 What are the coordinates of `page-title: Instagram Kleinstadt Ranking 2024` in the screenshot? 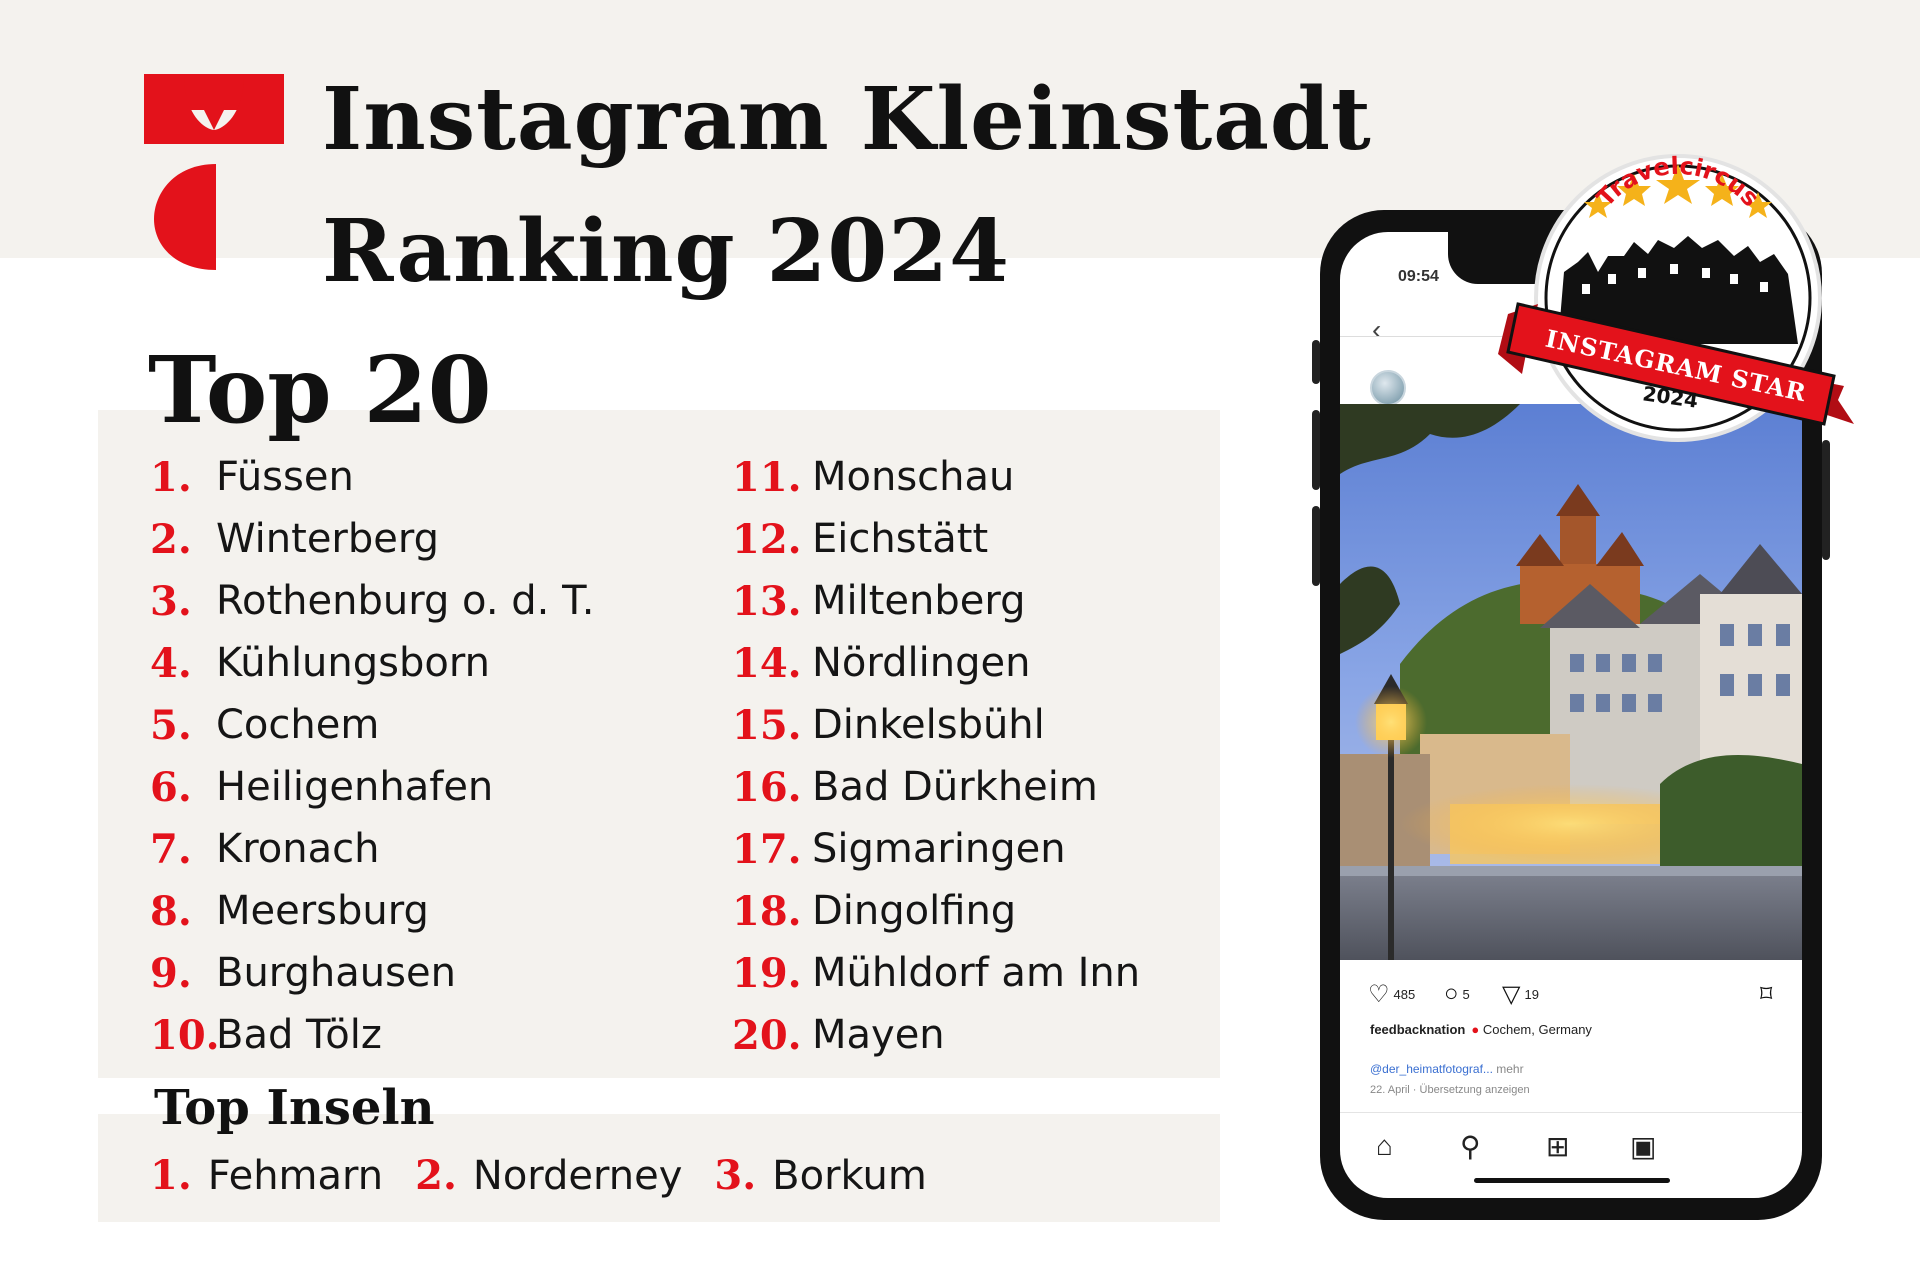 It's located at (847, 186).